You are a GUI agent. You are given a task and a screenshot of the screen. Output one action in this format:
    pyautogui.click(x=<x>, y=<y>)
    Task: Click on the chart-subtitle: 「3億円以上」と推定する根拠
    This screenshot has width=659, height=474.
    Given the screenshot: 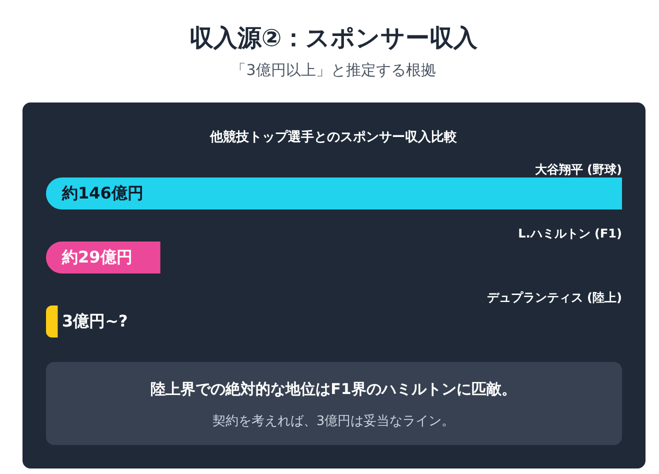 What is the action you would take?
    pyautogui.click(x=333, y=70)
    